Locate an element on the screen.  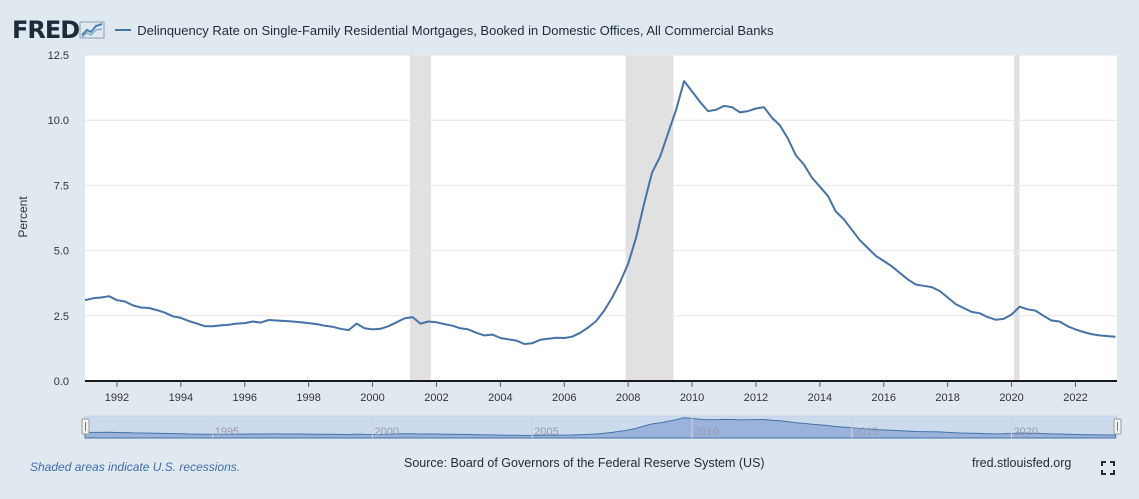
x-tick-label: 2002 is located at coordinates (436, 398).